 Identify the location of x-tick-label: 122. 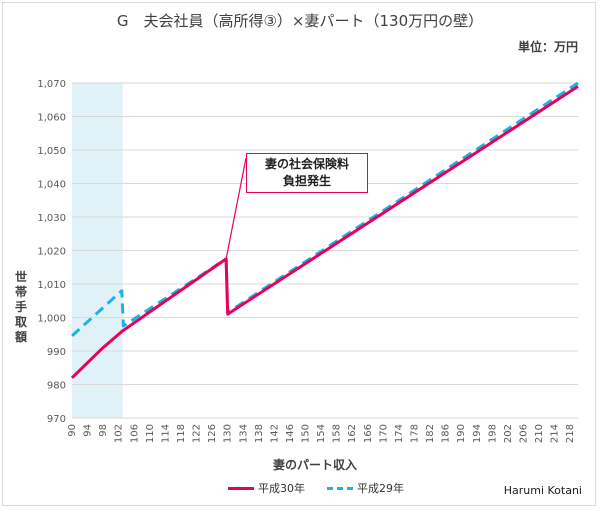
(197, 433).